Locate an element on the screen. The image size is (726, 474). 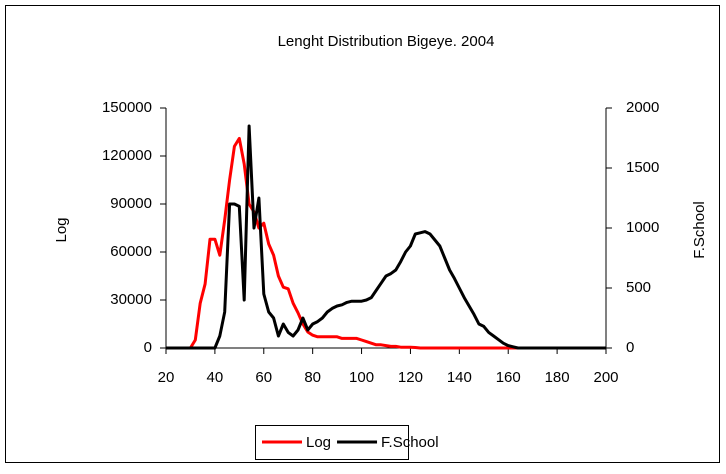
y-axis-label: Log is located at coordinates (61, 229).